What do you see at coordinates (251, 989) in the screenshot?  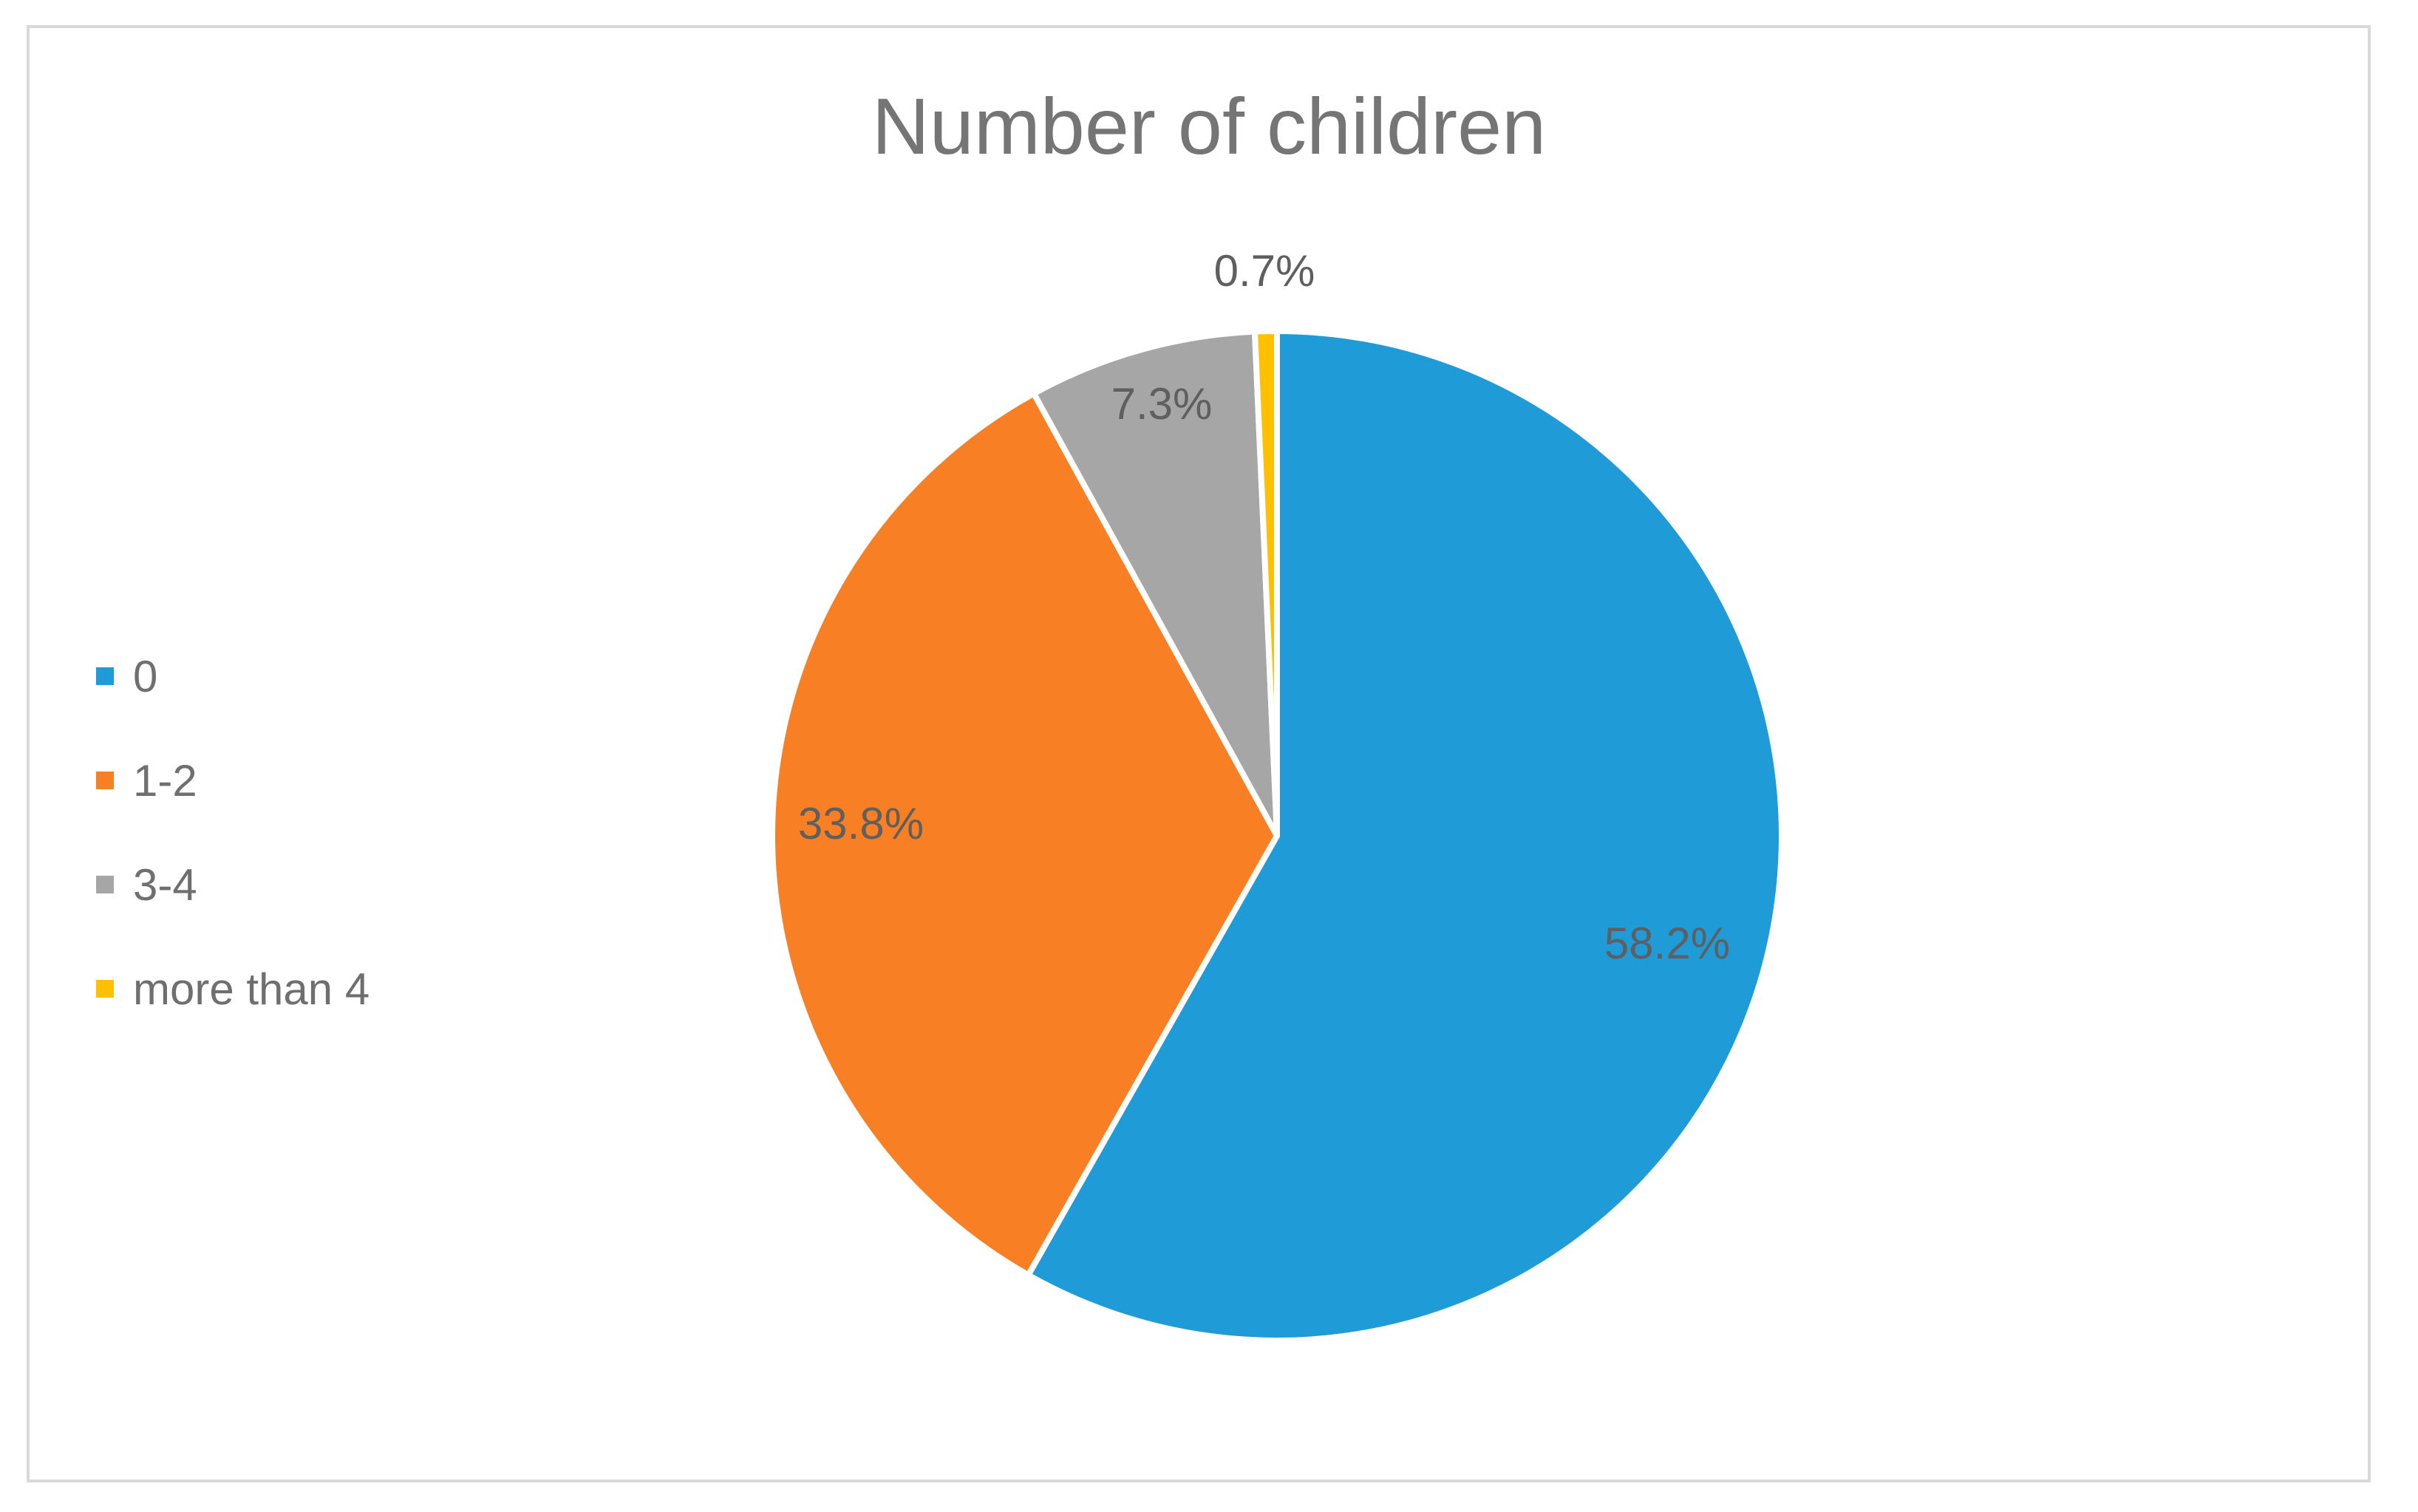 I see `legend-label-more-than-4: more than 4` at bounding box center [251, 989].